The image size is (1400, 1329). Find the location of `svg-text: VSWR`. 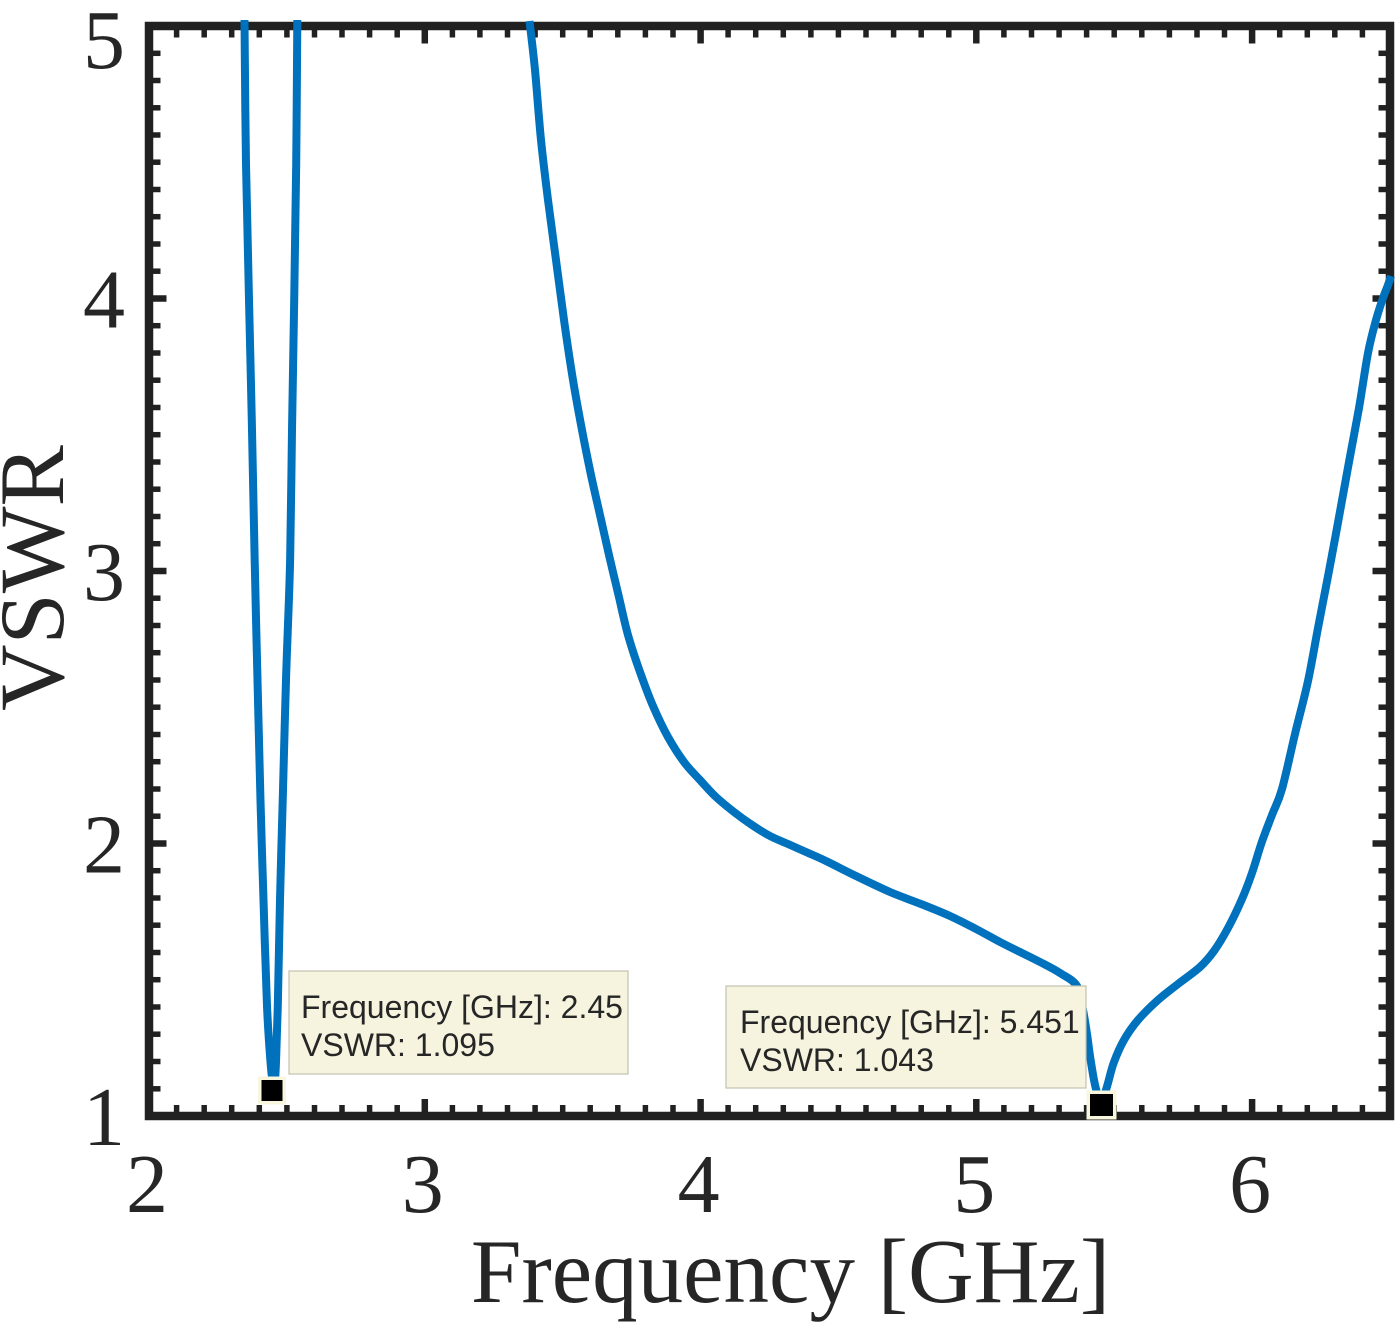

svg-text: VSWR is located at coordinates (41, 577).